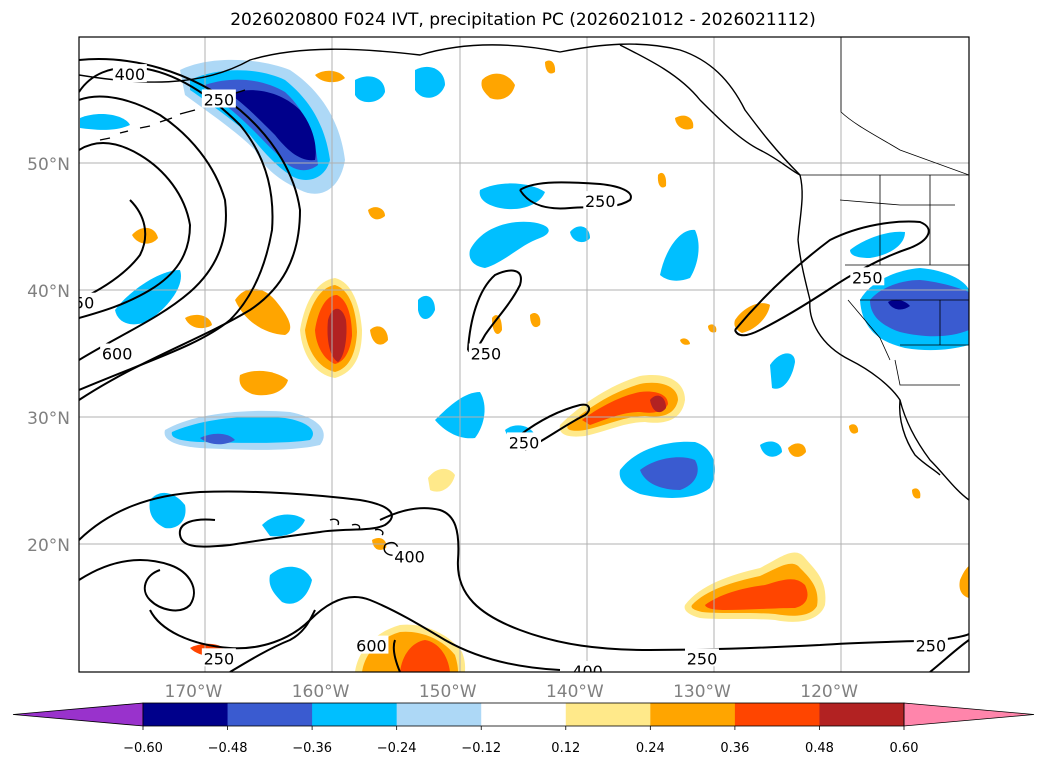 Image resolution: width=1047 pixels, height=765 pixels. I want to click on ivt-contour-600b, so click(135, 230).